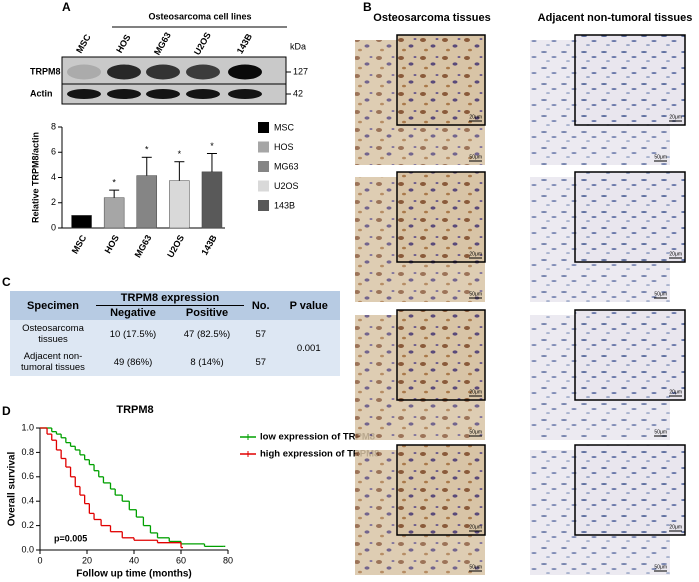 This screenshot has width=699, height=582. What do you see at coordinates (39, 560) in the screenshot?
I see `x-tick-label: 0` at bounding box center [39, 560].